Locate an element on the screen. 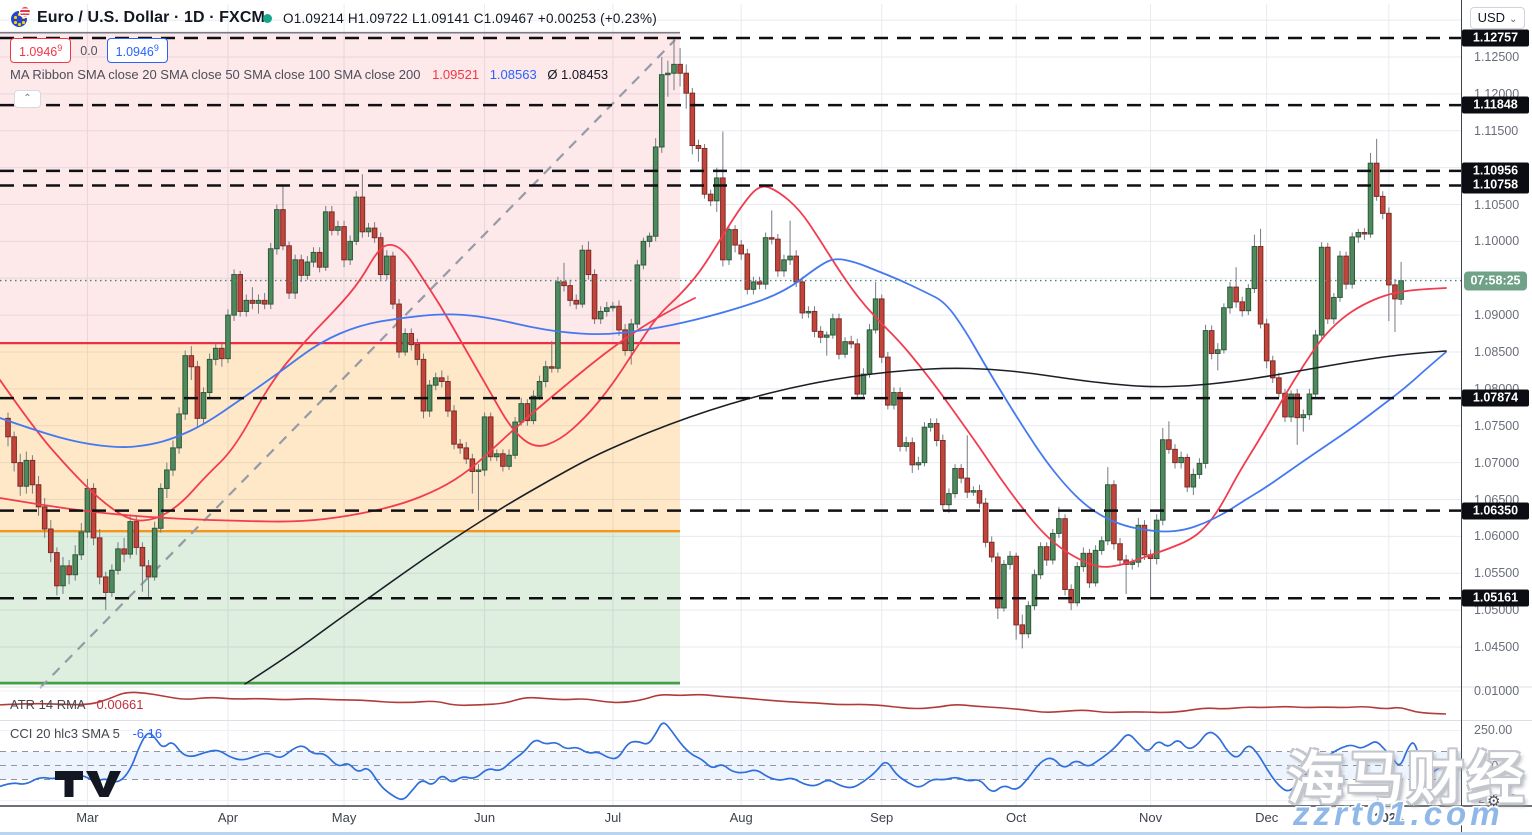 The width and height of the screenshot is (1532, 835). market-status-icon is located at coordinates (267, 18).